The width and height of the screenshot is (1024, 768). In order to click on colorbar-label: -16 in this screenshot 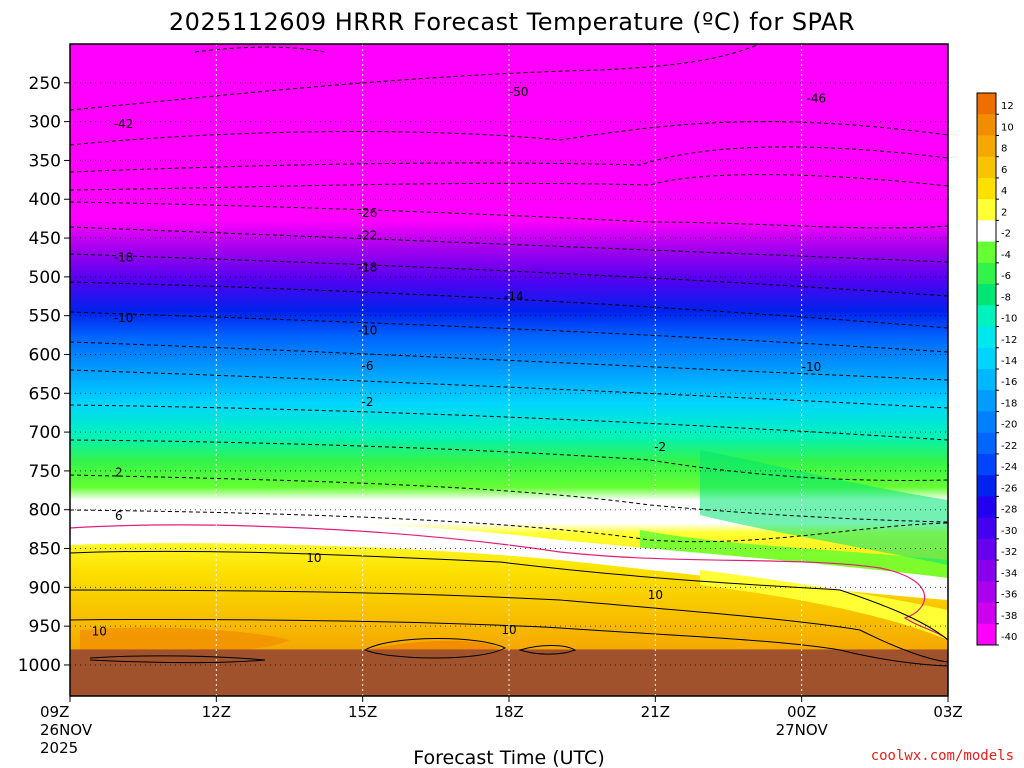, I will do `click(1009, 382)`.